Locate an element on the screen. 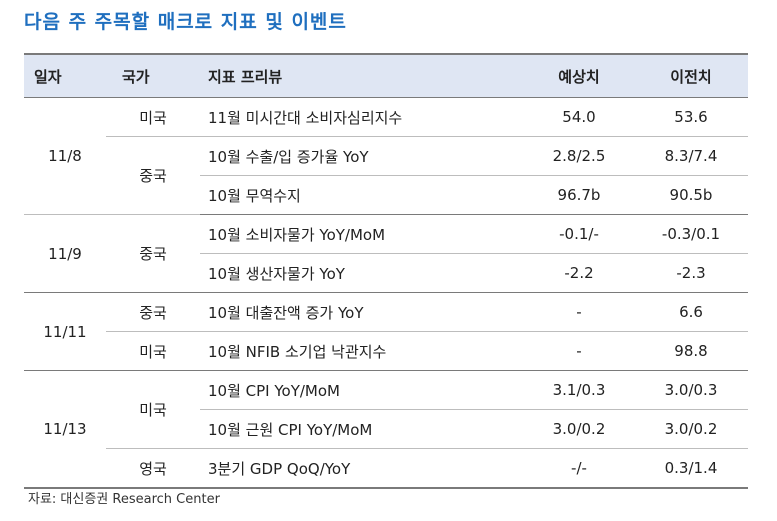  indicator-cell: 10월 NFIB 소기업 낙관지수 is located at coordinates (362, 351).